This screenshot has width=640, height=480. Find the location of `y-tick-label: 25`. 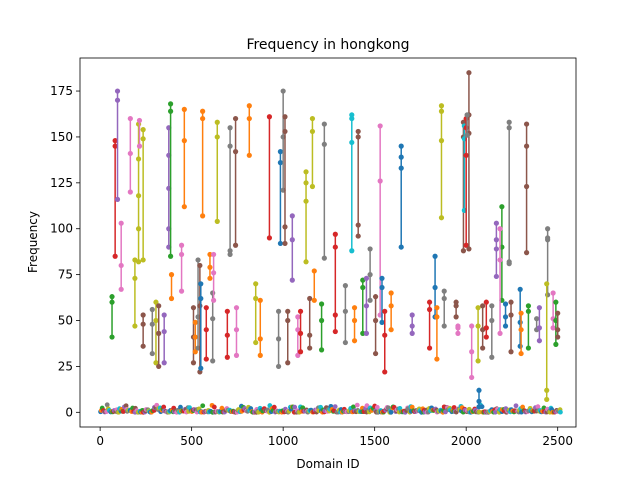

y-tick-label: 25 is located at coordinates (65, 366).